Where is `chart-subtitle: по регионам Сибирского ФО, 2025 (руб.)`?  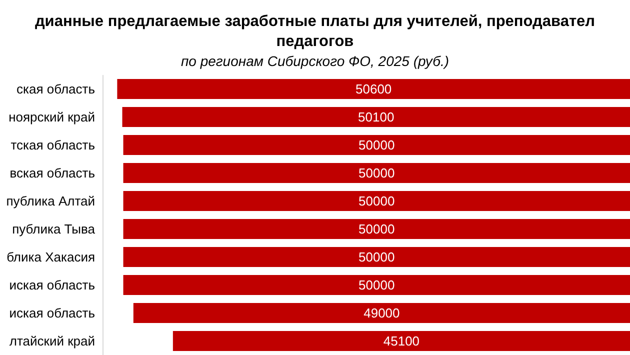 chart-subtitle: по регионам Сибирского ФО, 2025 (руб.) is located at coordinates (315, 61).